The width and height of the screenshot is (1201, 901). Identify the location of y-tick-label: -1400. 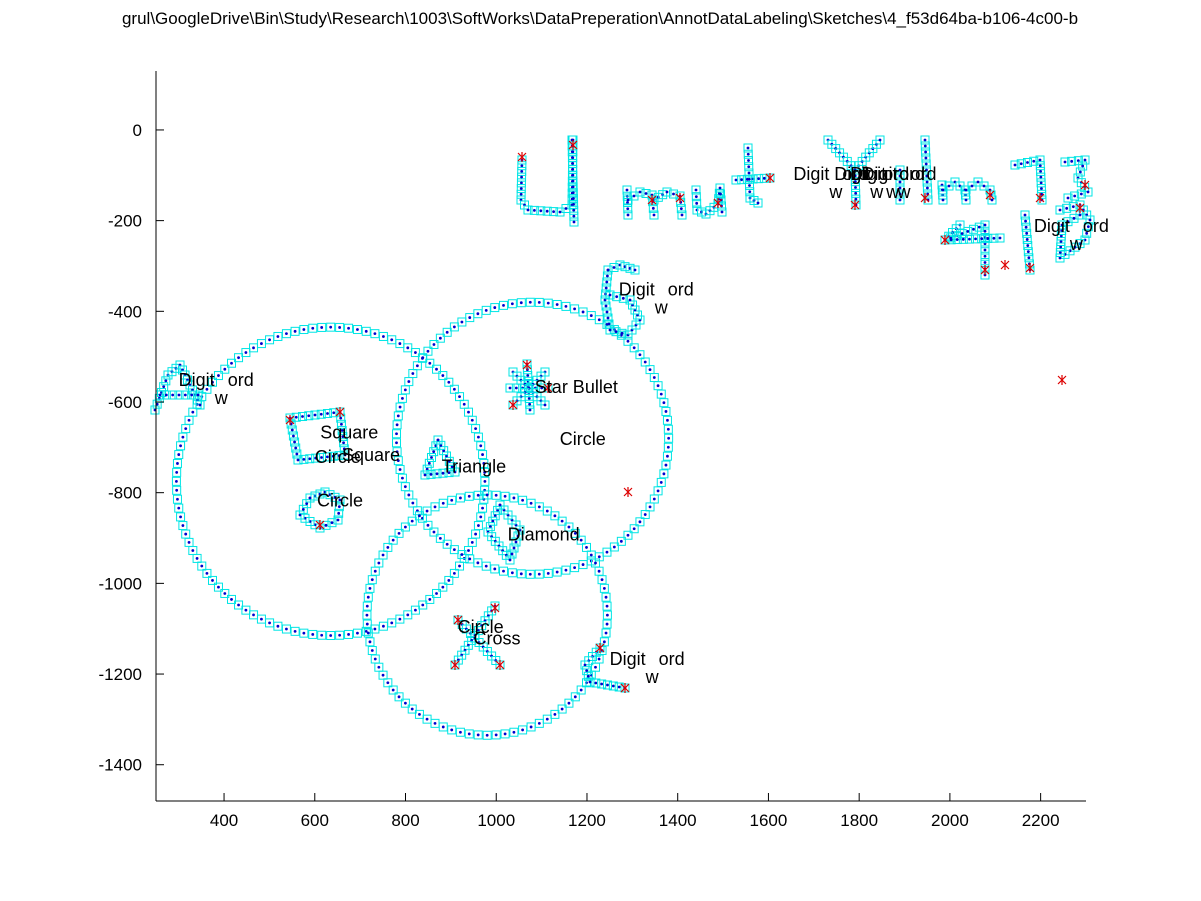
(120, 765).